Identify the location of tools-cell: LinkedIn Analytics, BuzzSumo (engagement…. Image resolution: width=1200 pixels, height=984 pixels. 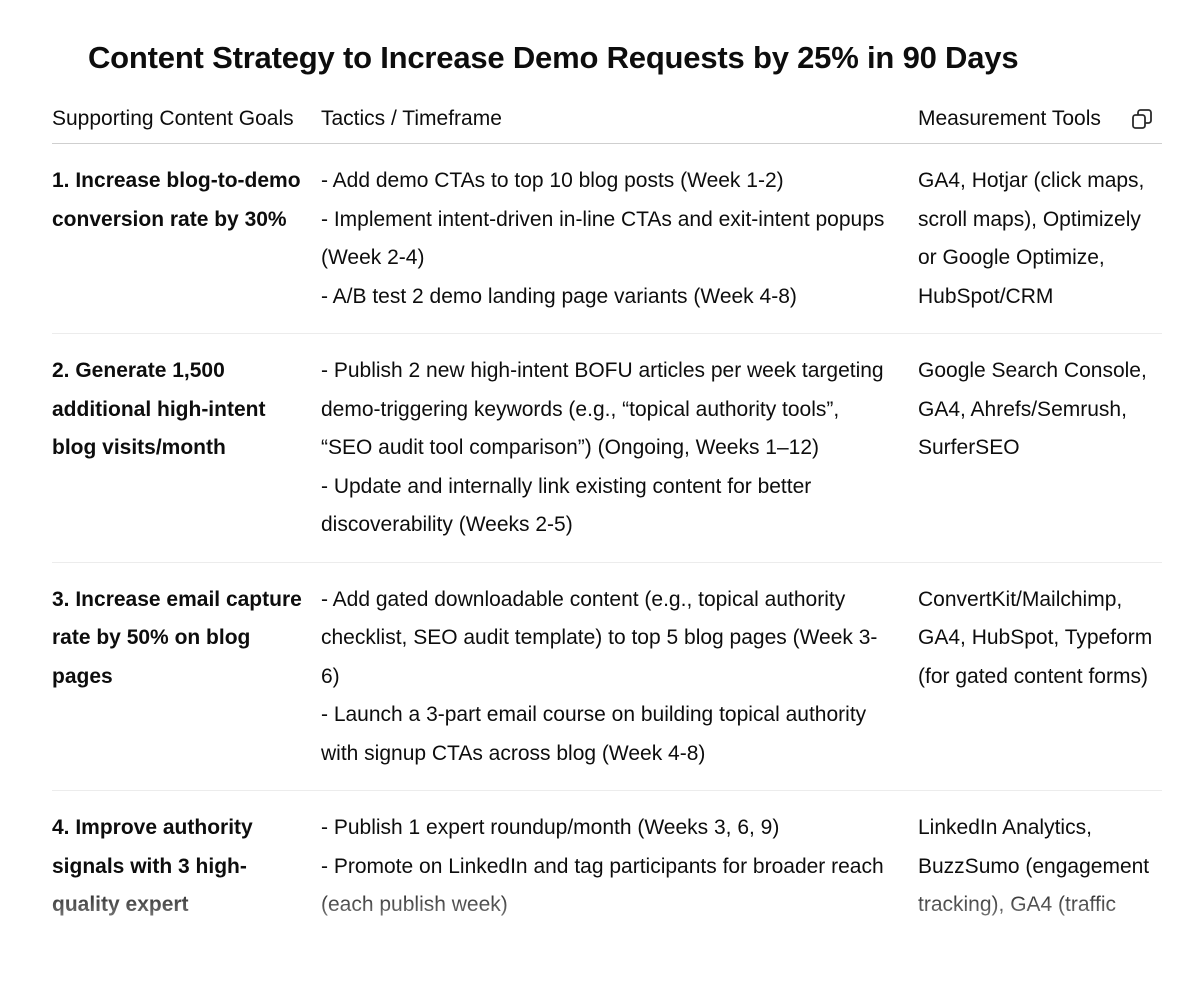
(1034, 866).